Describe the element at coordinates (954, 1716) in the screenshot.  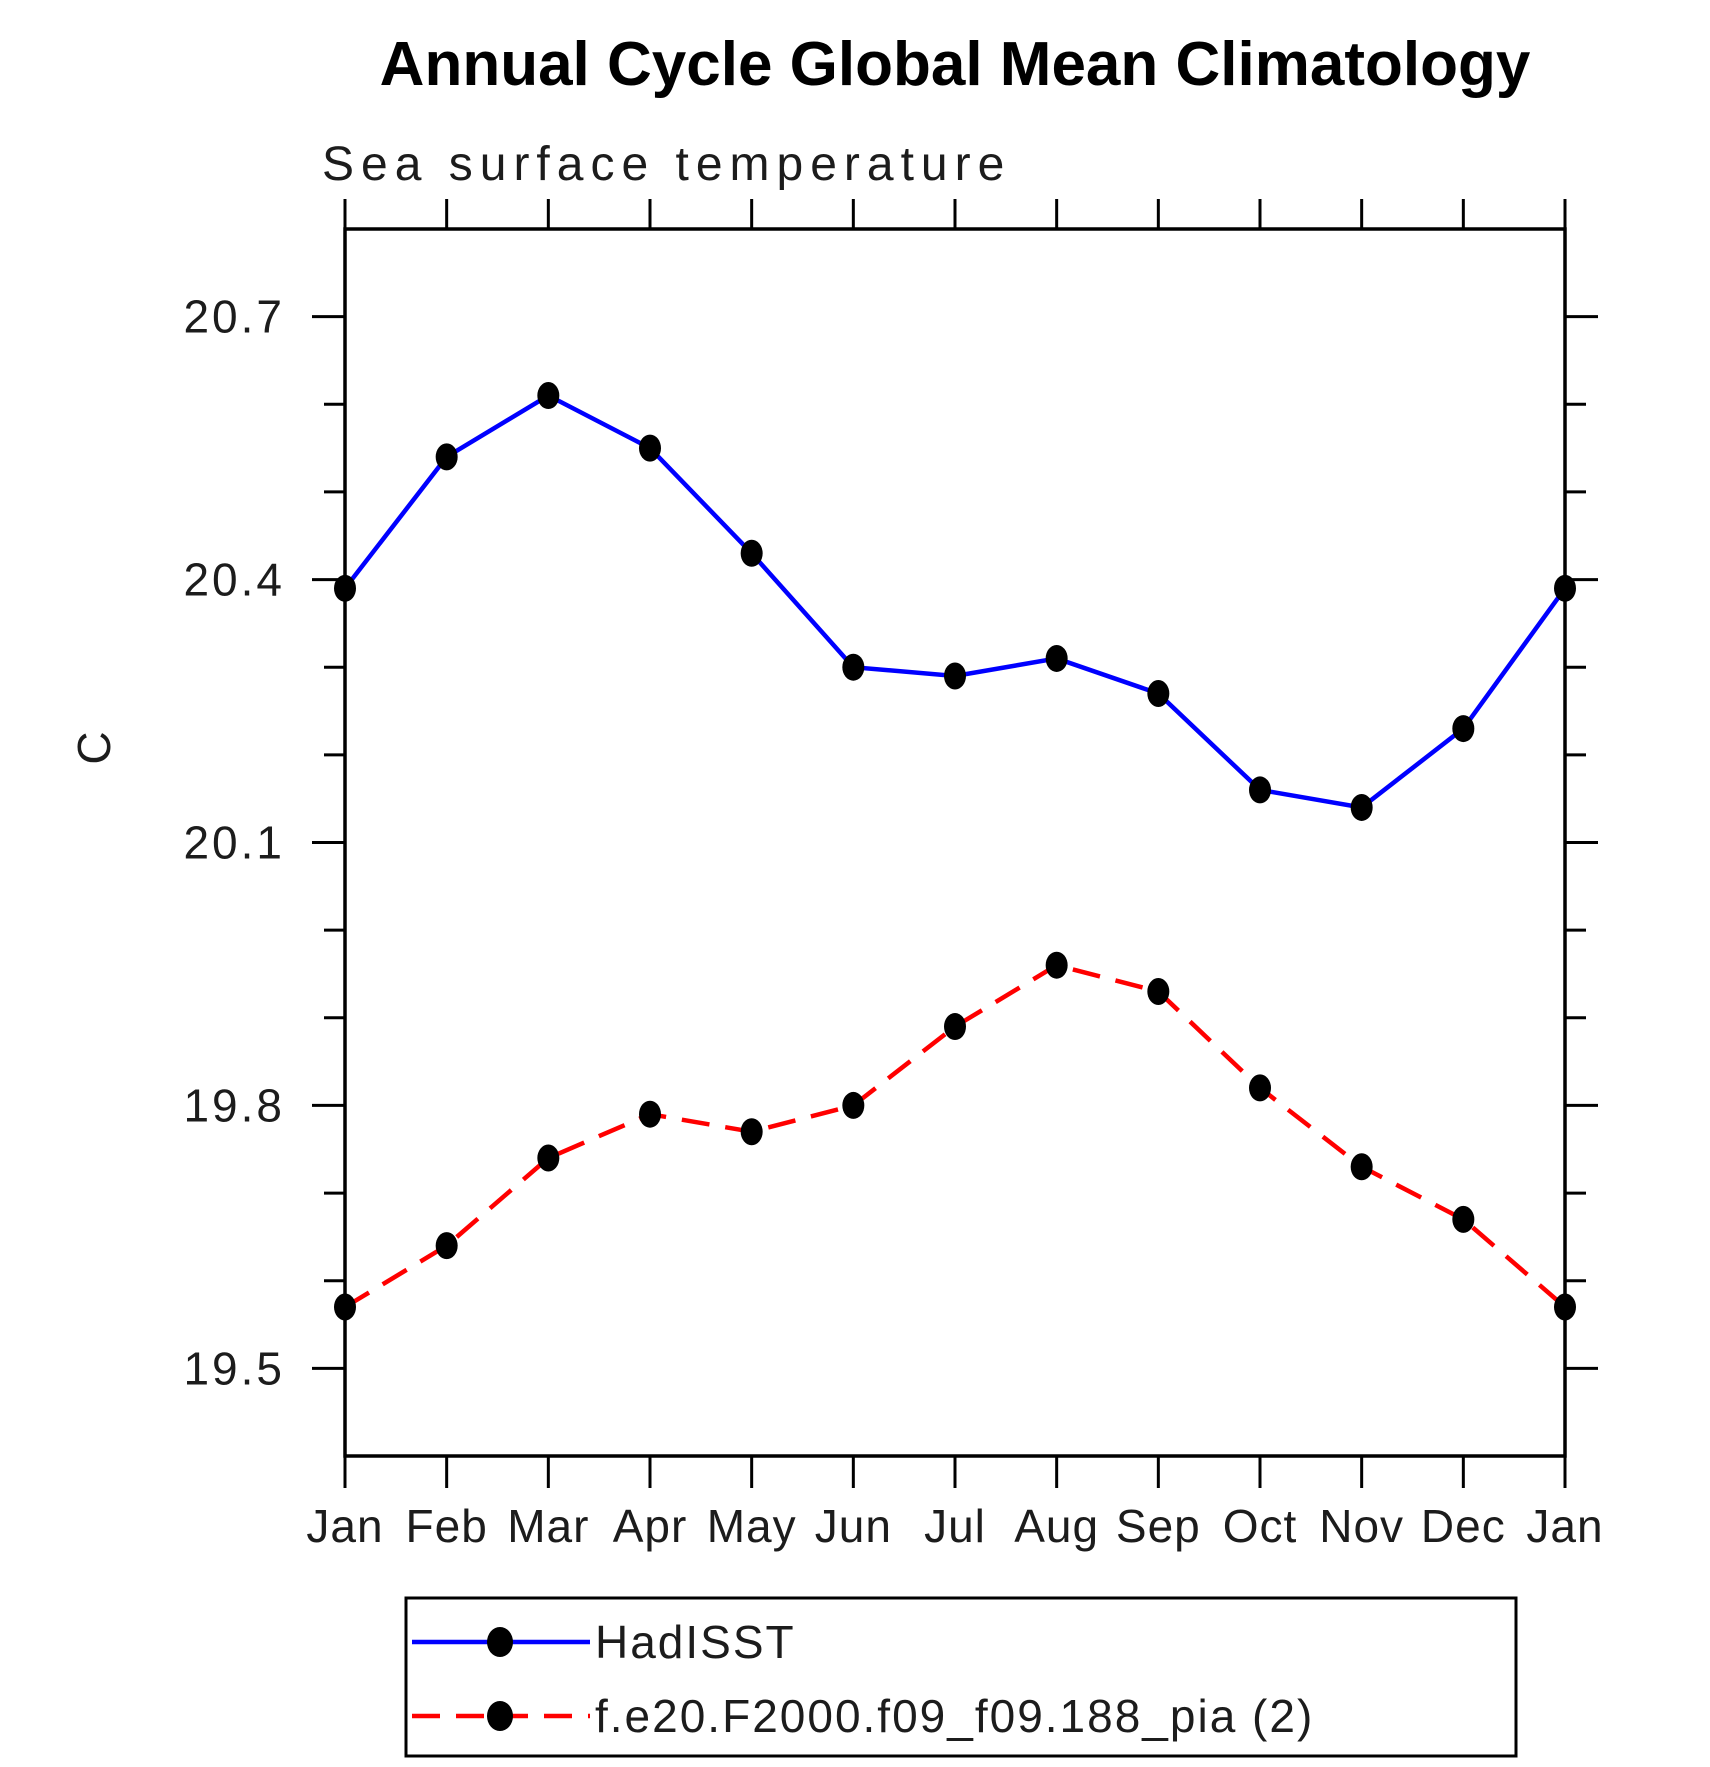
I see `legend-label-model: f.e20.F2000.f09_f09.188_pia (2)` at that location.